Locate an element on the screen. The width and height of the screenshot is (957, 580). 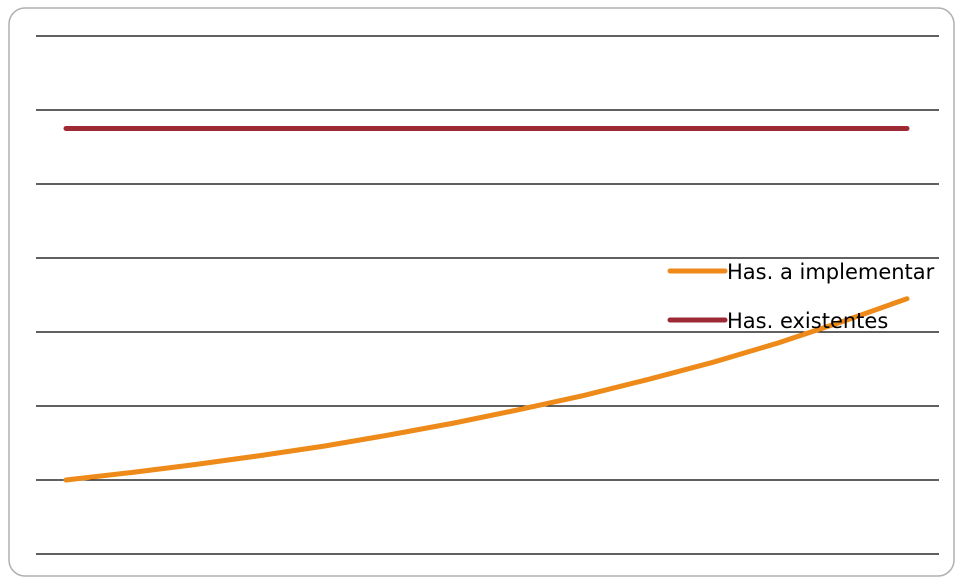
legend-label-implementar: Has. a implementar is located at coordinates (831, 272).